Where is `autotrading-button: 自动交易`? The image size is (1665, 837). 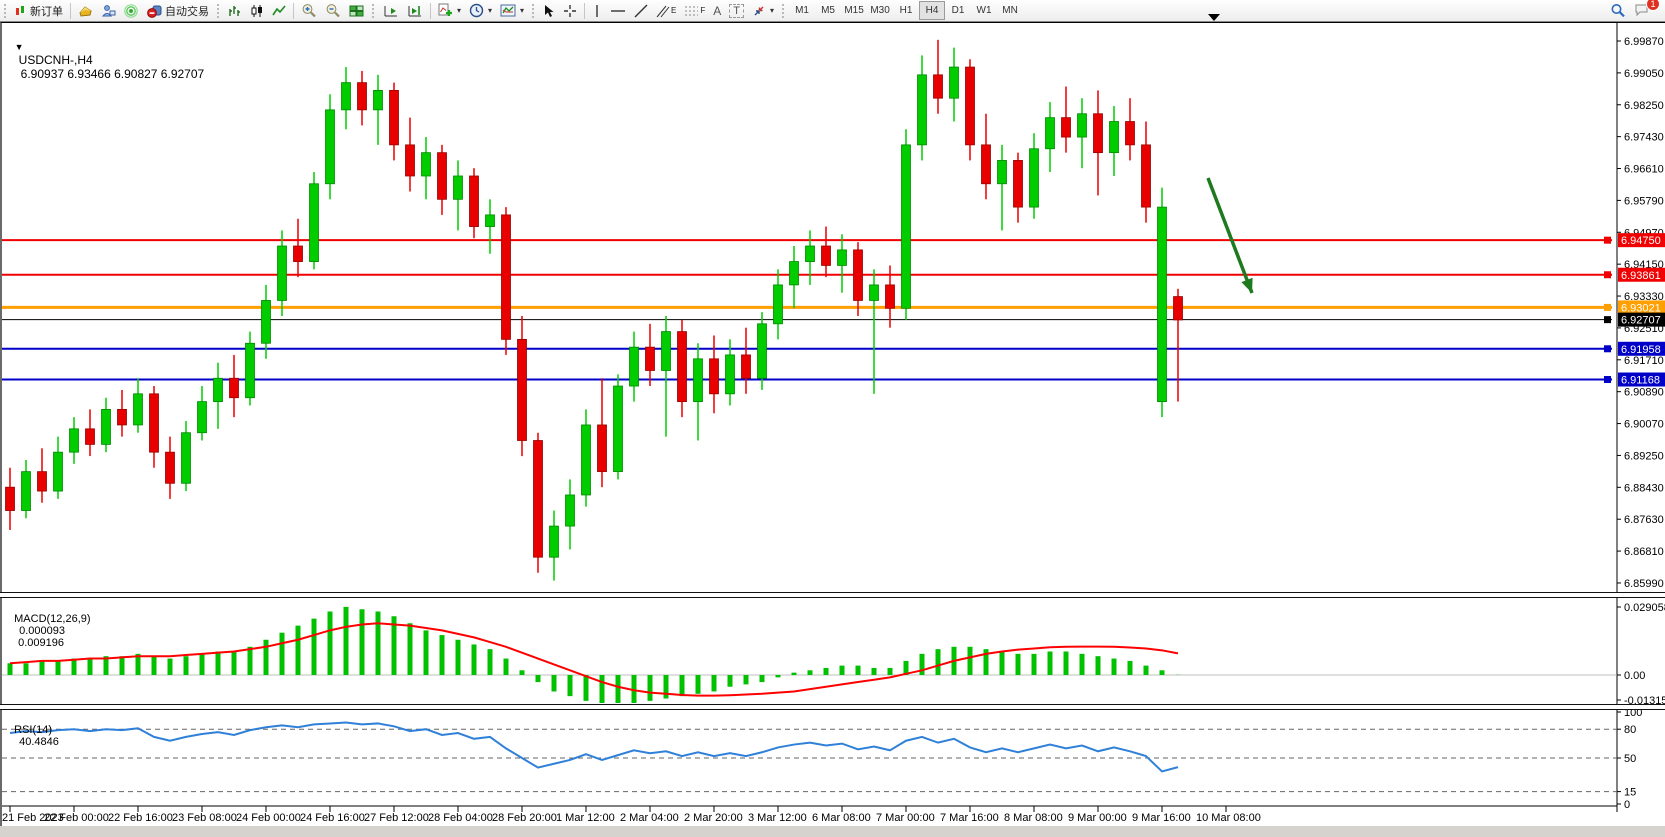 autotrading-button: 自动交易 is located at coordinates (178, 10).